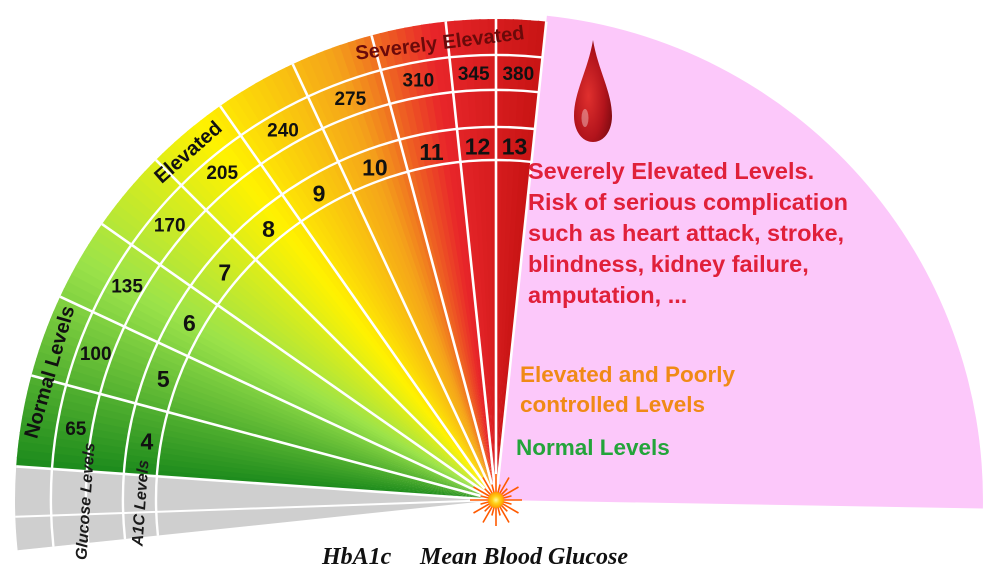 The image size is (993, 588). What do you see at coordinates (127, 287) in the screenshot?
I see `glucose-level-label: 135` at bounding box center [127, 287].